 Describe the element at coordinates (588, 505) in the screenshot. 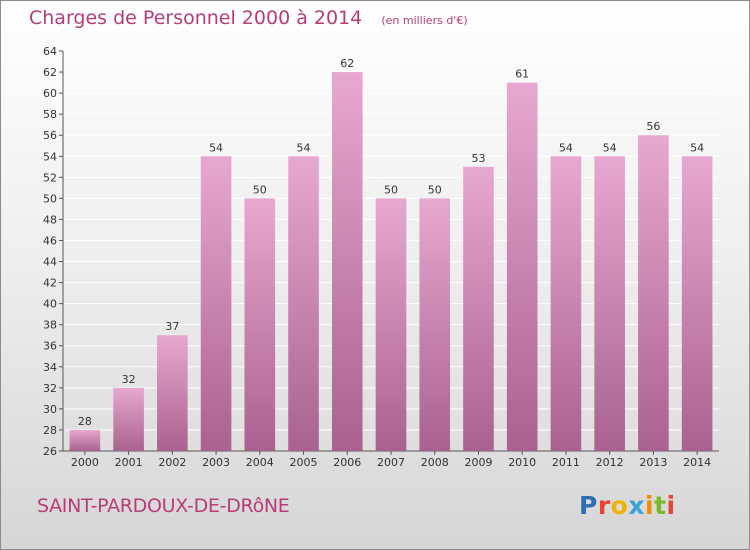

I see `logo-letter: P` at that location.